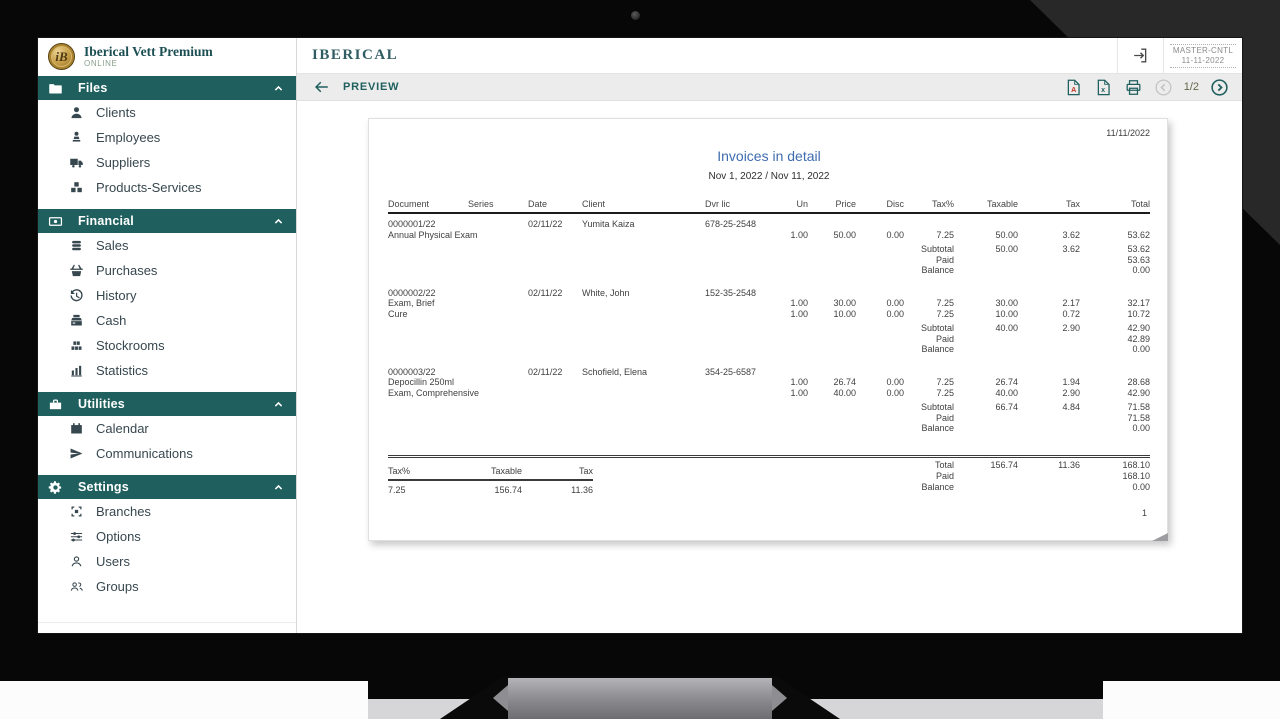 This screenshot has width=1280, height=719. I want to click on sidebar-item-users: Users, so click(167, 561).